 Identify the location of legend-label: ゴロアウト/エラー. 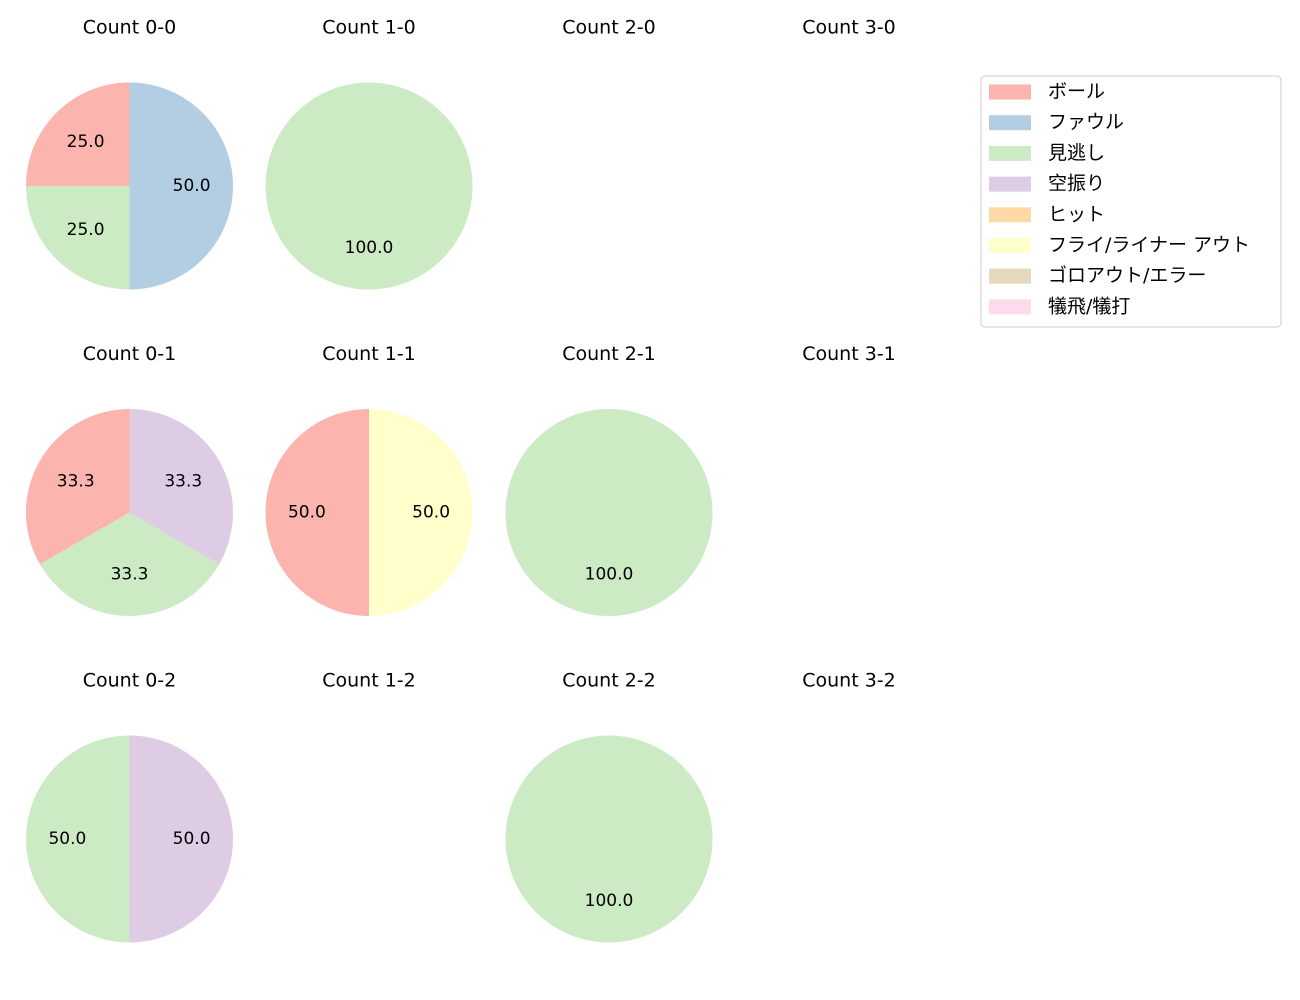
(1127, 276).